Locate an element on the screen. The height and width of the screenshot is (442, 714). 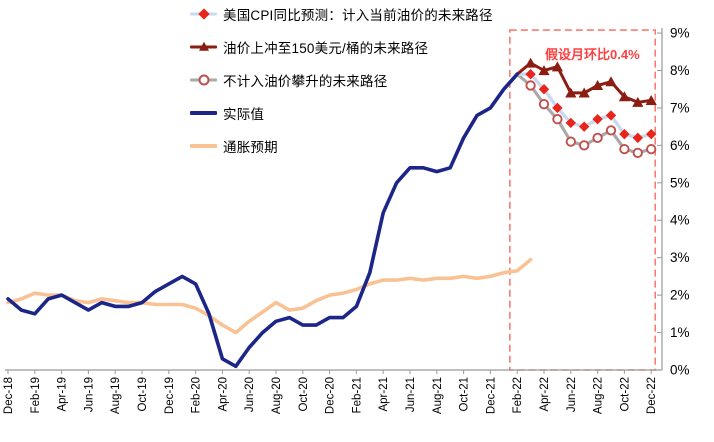
svg-text: Aug-21 is located at coordinates (438, 395).